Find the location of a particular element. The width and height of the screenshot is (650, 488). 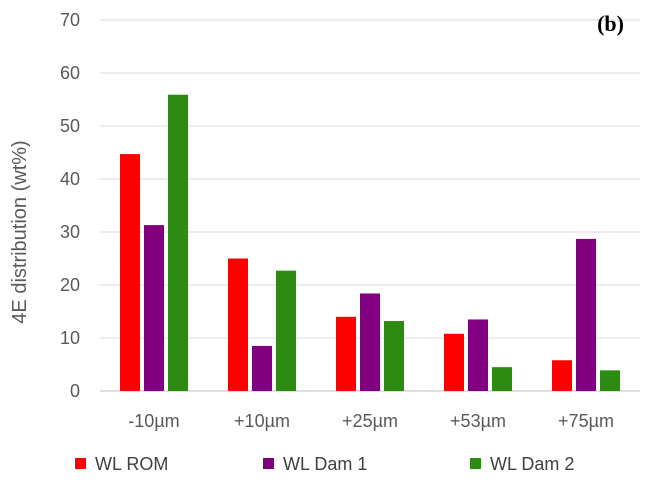

legend-label: WL Dam 1 is located at coordinates (325, 464).